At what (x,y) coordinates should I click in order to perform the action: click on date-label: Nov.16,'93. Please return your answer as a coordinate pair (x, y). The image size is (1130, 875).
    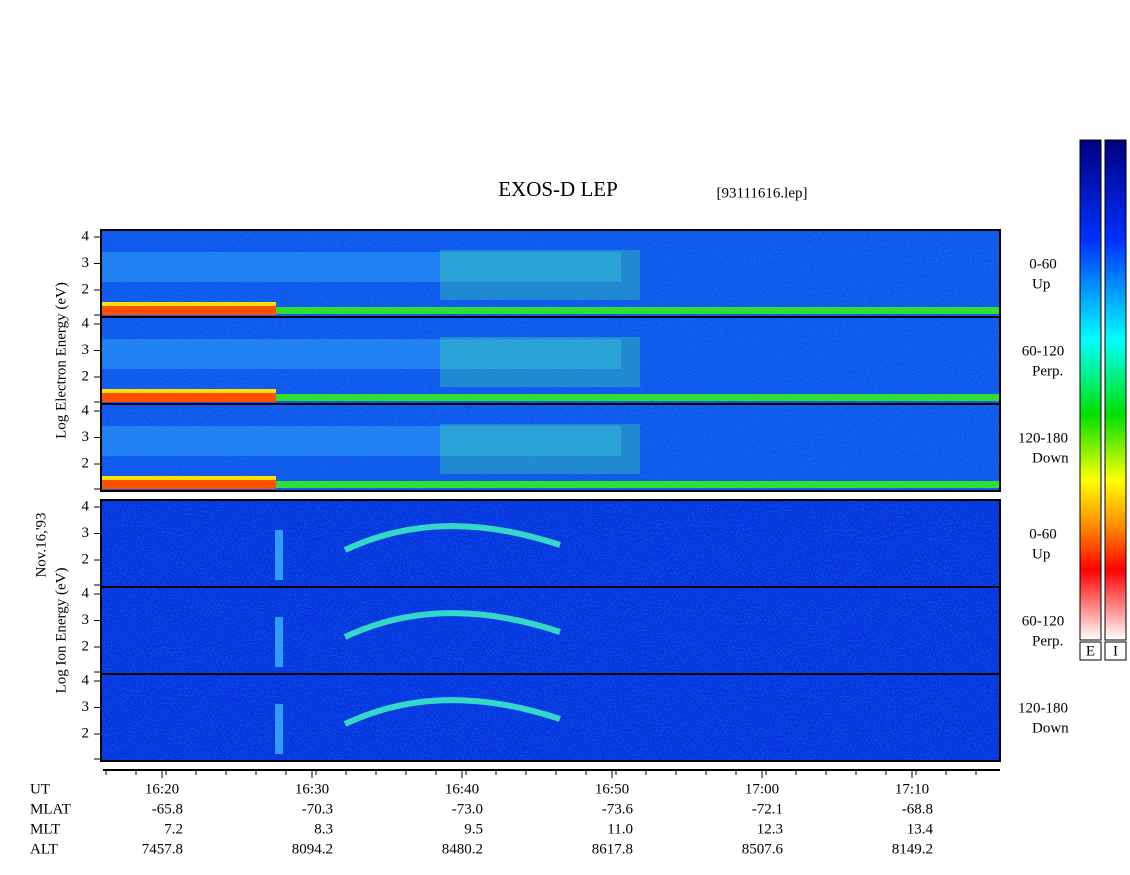
    Looking at the image, I should click on (41, 544).